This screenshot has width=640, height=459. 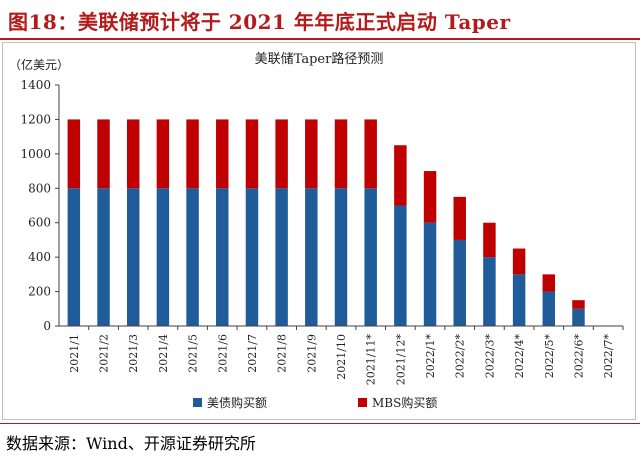 I want to click on x-tick-label: 2021/12*, so click(x=400, y=360).